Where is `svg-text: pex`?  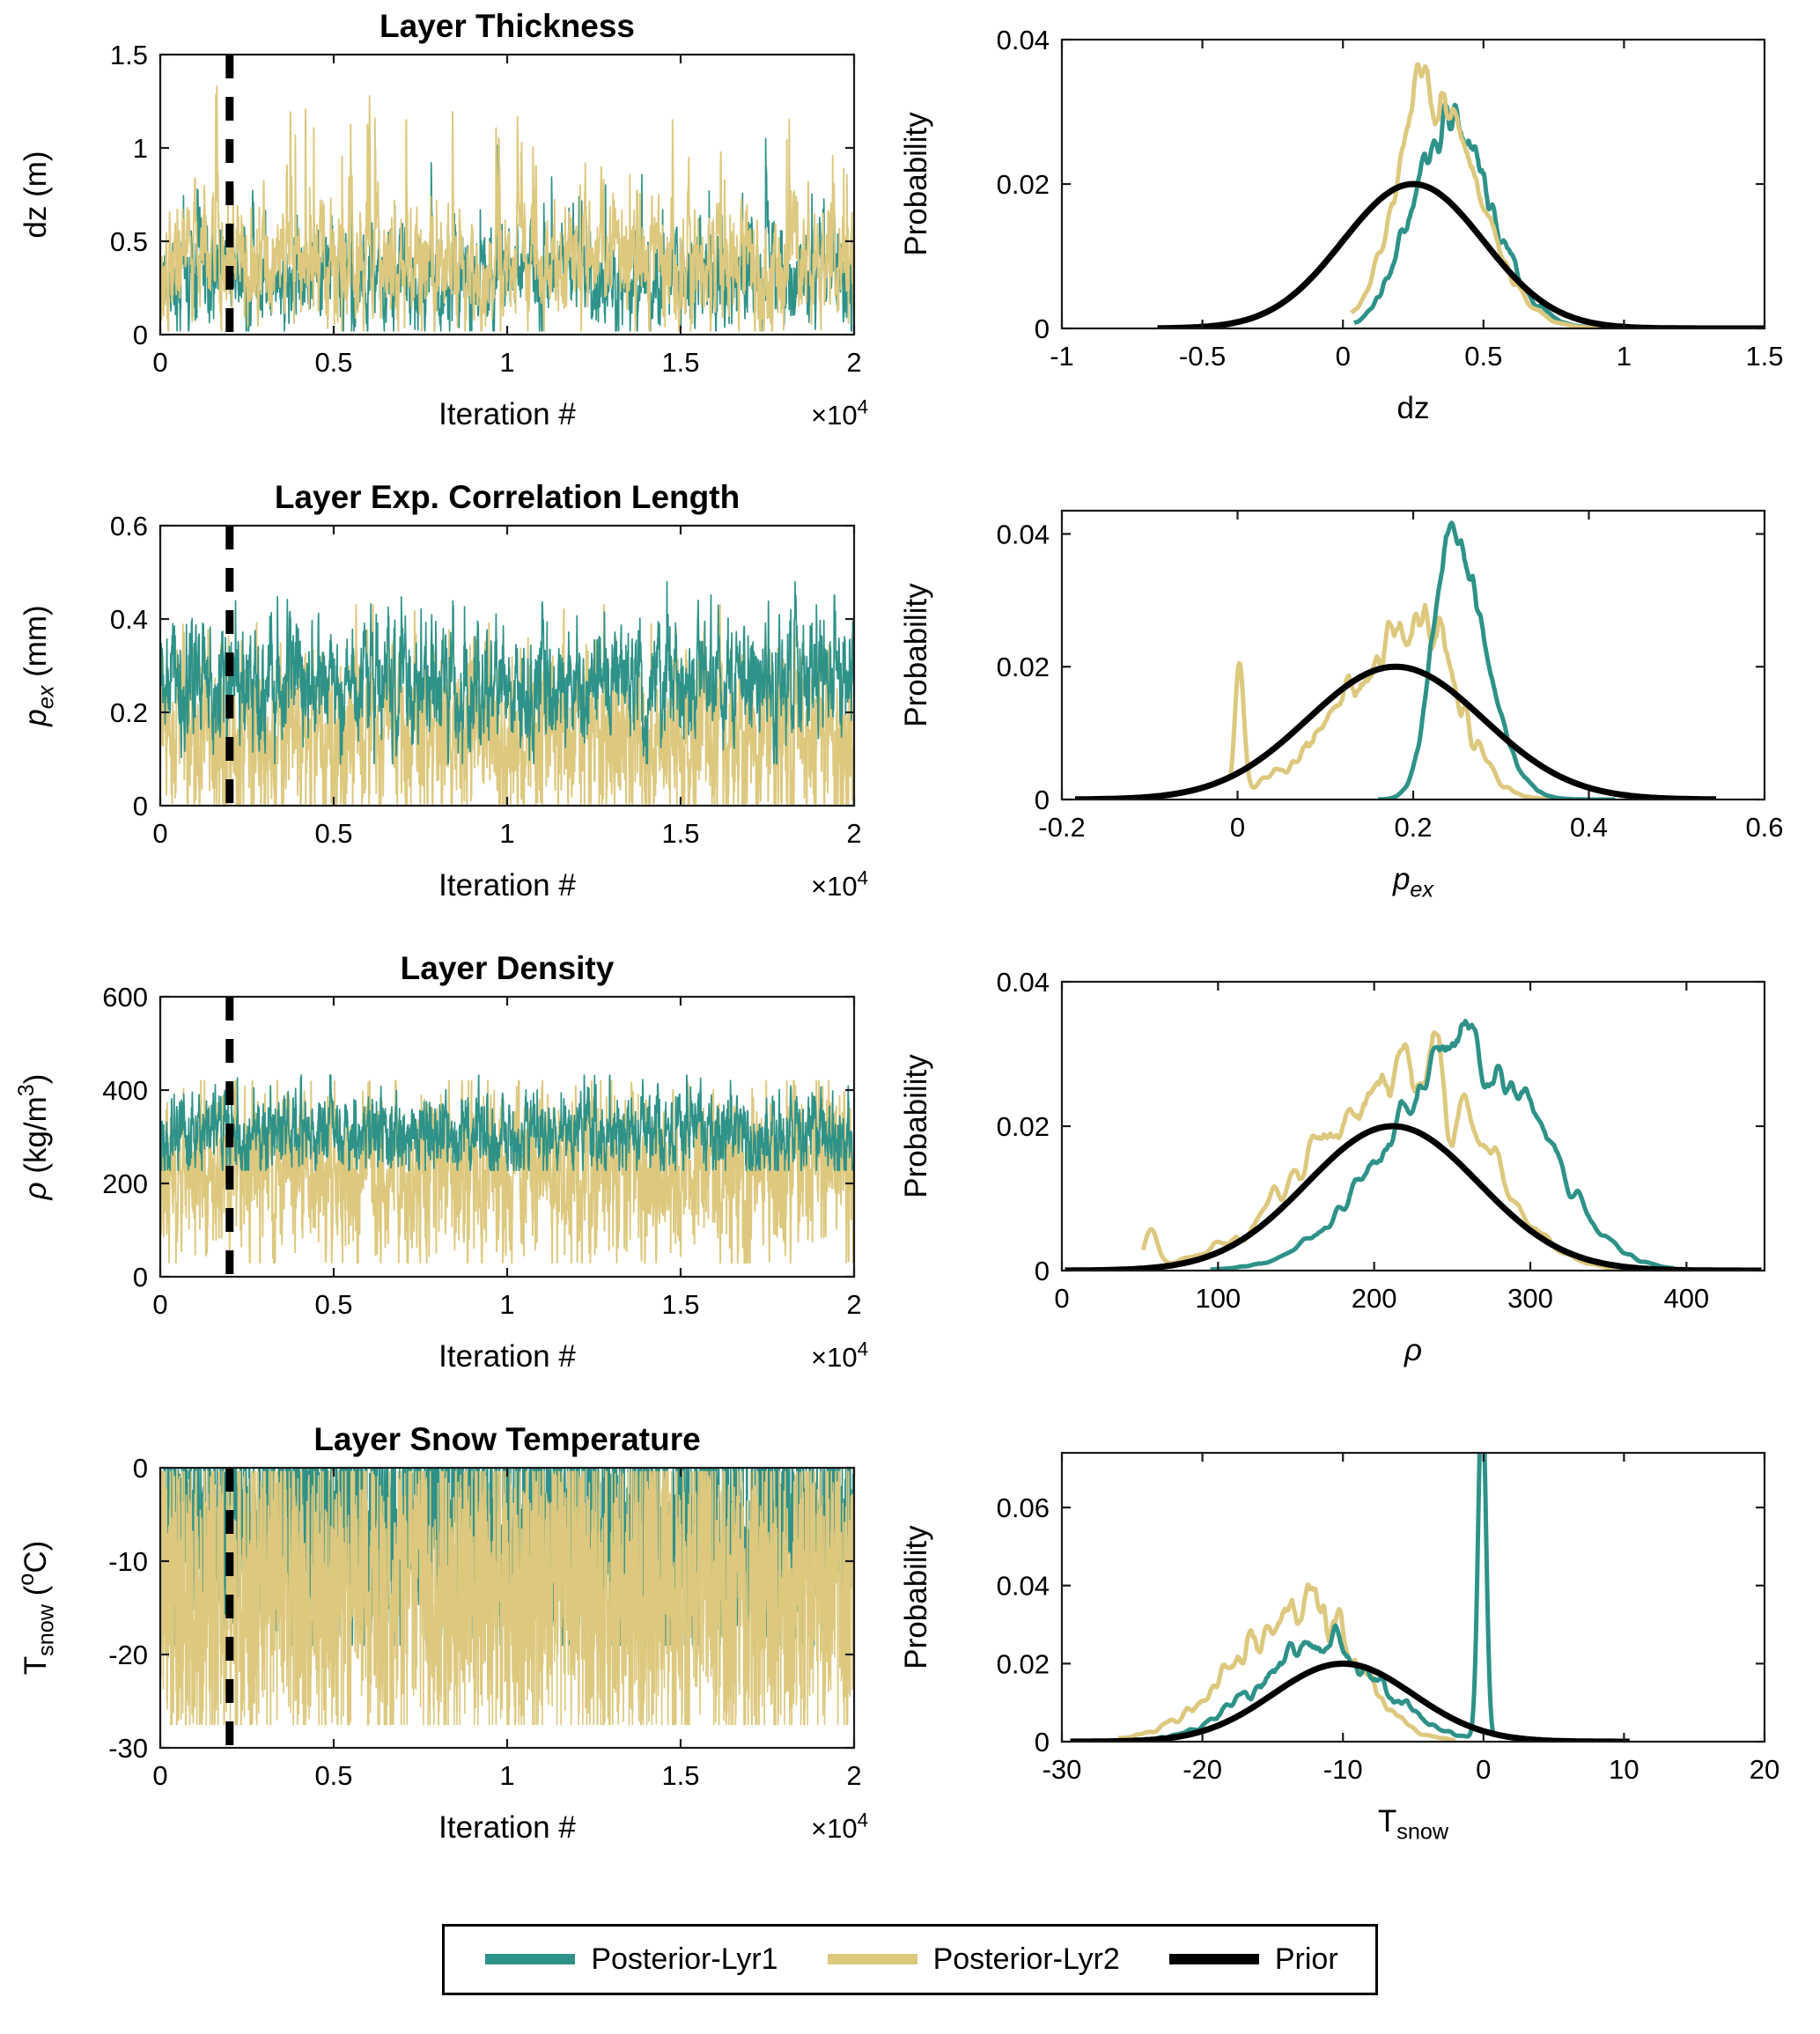 svg-text: pex is located at coordinates (1413, 882).